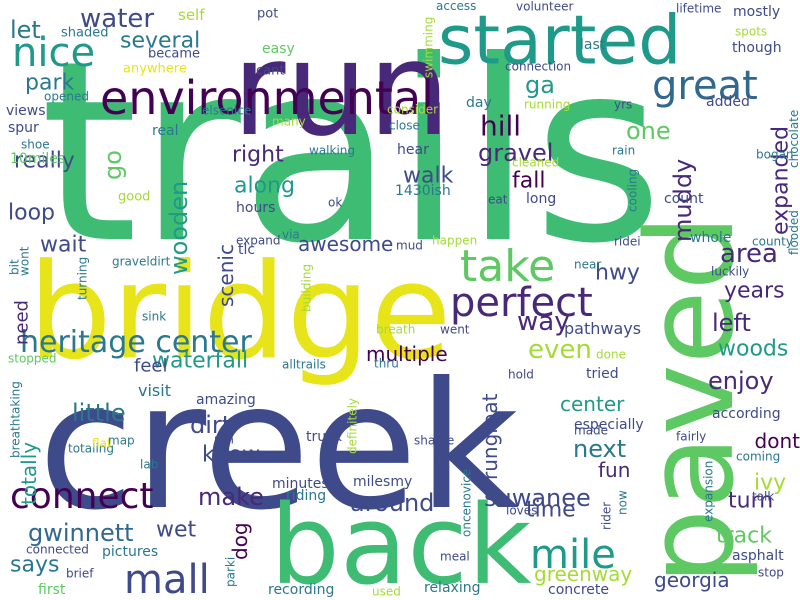 The height and width of the screenshot is (600, 800). What do you see at coordinates (591, 430) in the screenshot?
I see `cloud-word: made` at bounding box center [591, 430].